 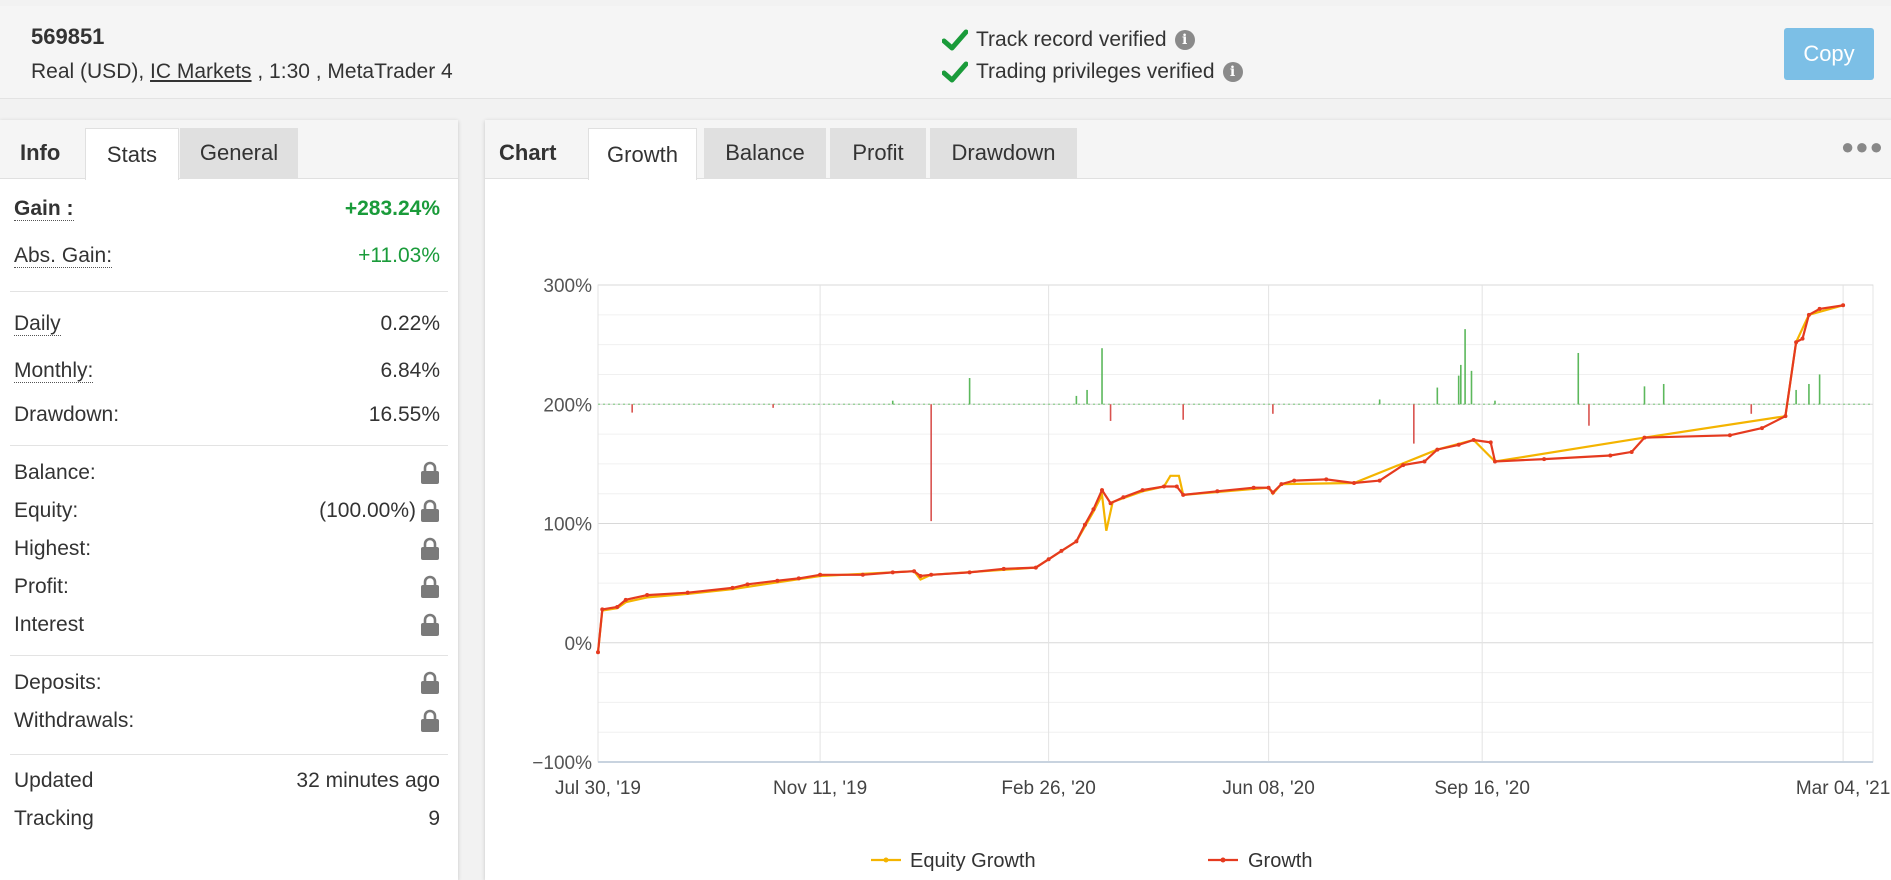 I want to click on equity-row: Equity: (100.00%), so click(x=227, y=511).